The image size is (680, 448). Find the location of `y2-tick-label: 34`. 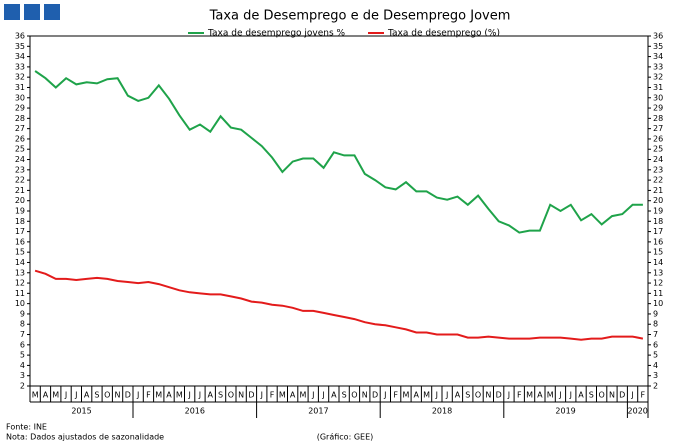

y2-tick-label: 34 is located at coordinates (658, 56).